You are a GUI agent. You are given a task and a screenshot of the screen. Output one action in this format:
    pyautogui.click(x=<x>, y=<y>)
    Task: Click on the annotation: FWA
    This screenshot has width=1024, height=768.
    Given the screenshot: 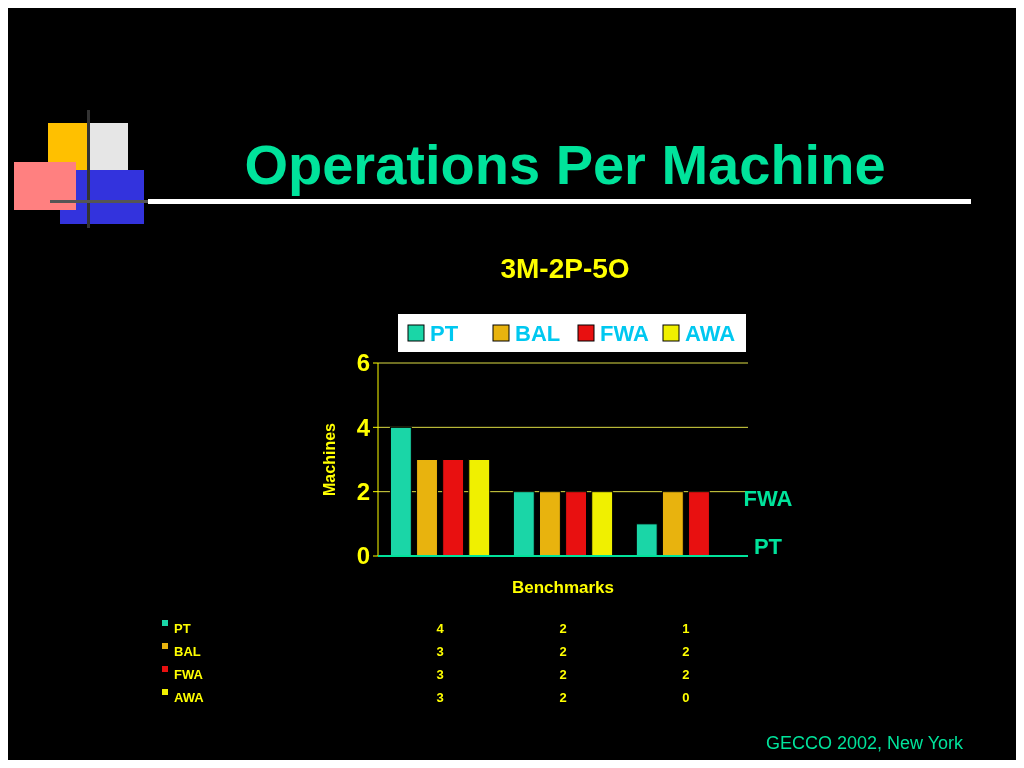 What is the action you would take?
    pyautogui.click(x=768, y=498)
    